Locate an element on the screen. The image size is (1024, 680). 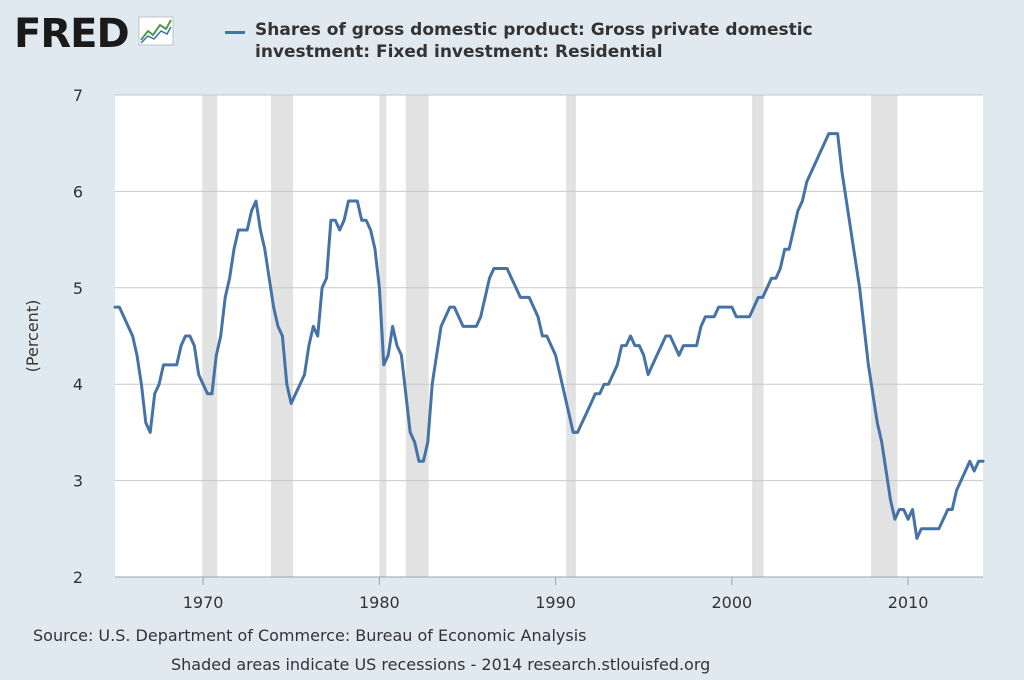
fred-logo-text: FRED is located at coordinates (72, 34).